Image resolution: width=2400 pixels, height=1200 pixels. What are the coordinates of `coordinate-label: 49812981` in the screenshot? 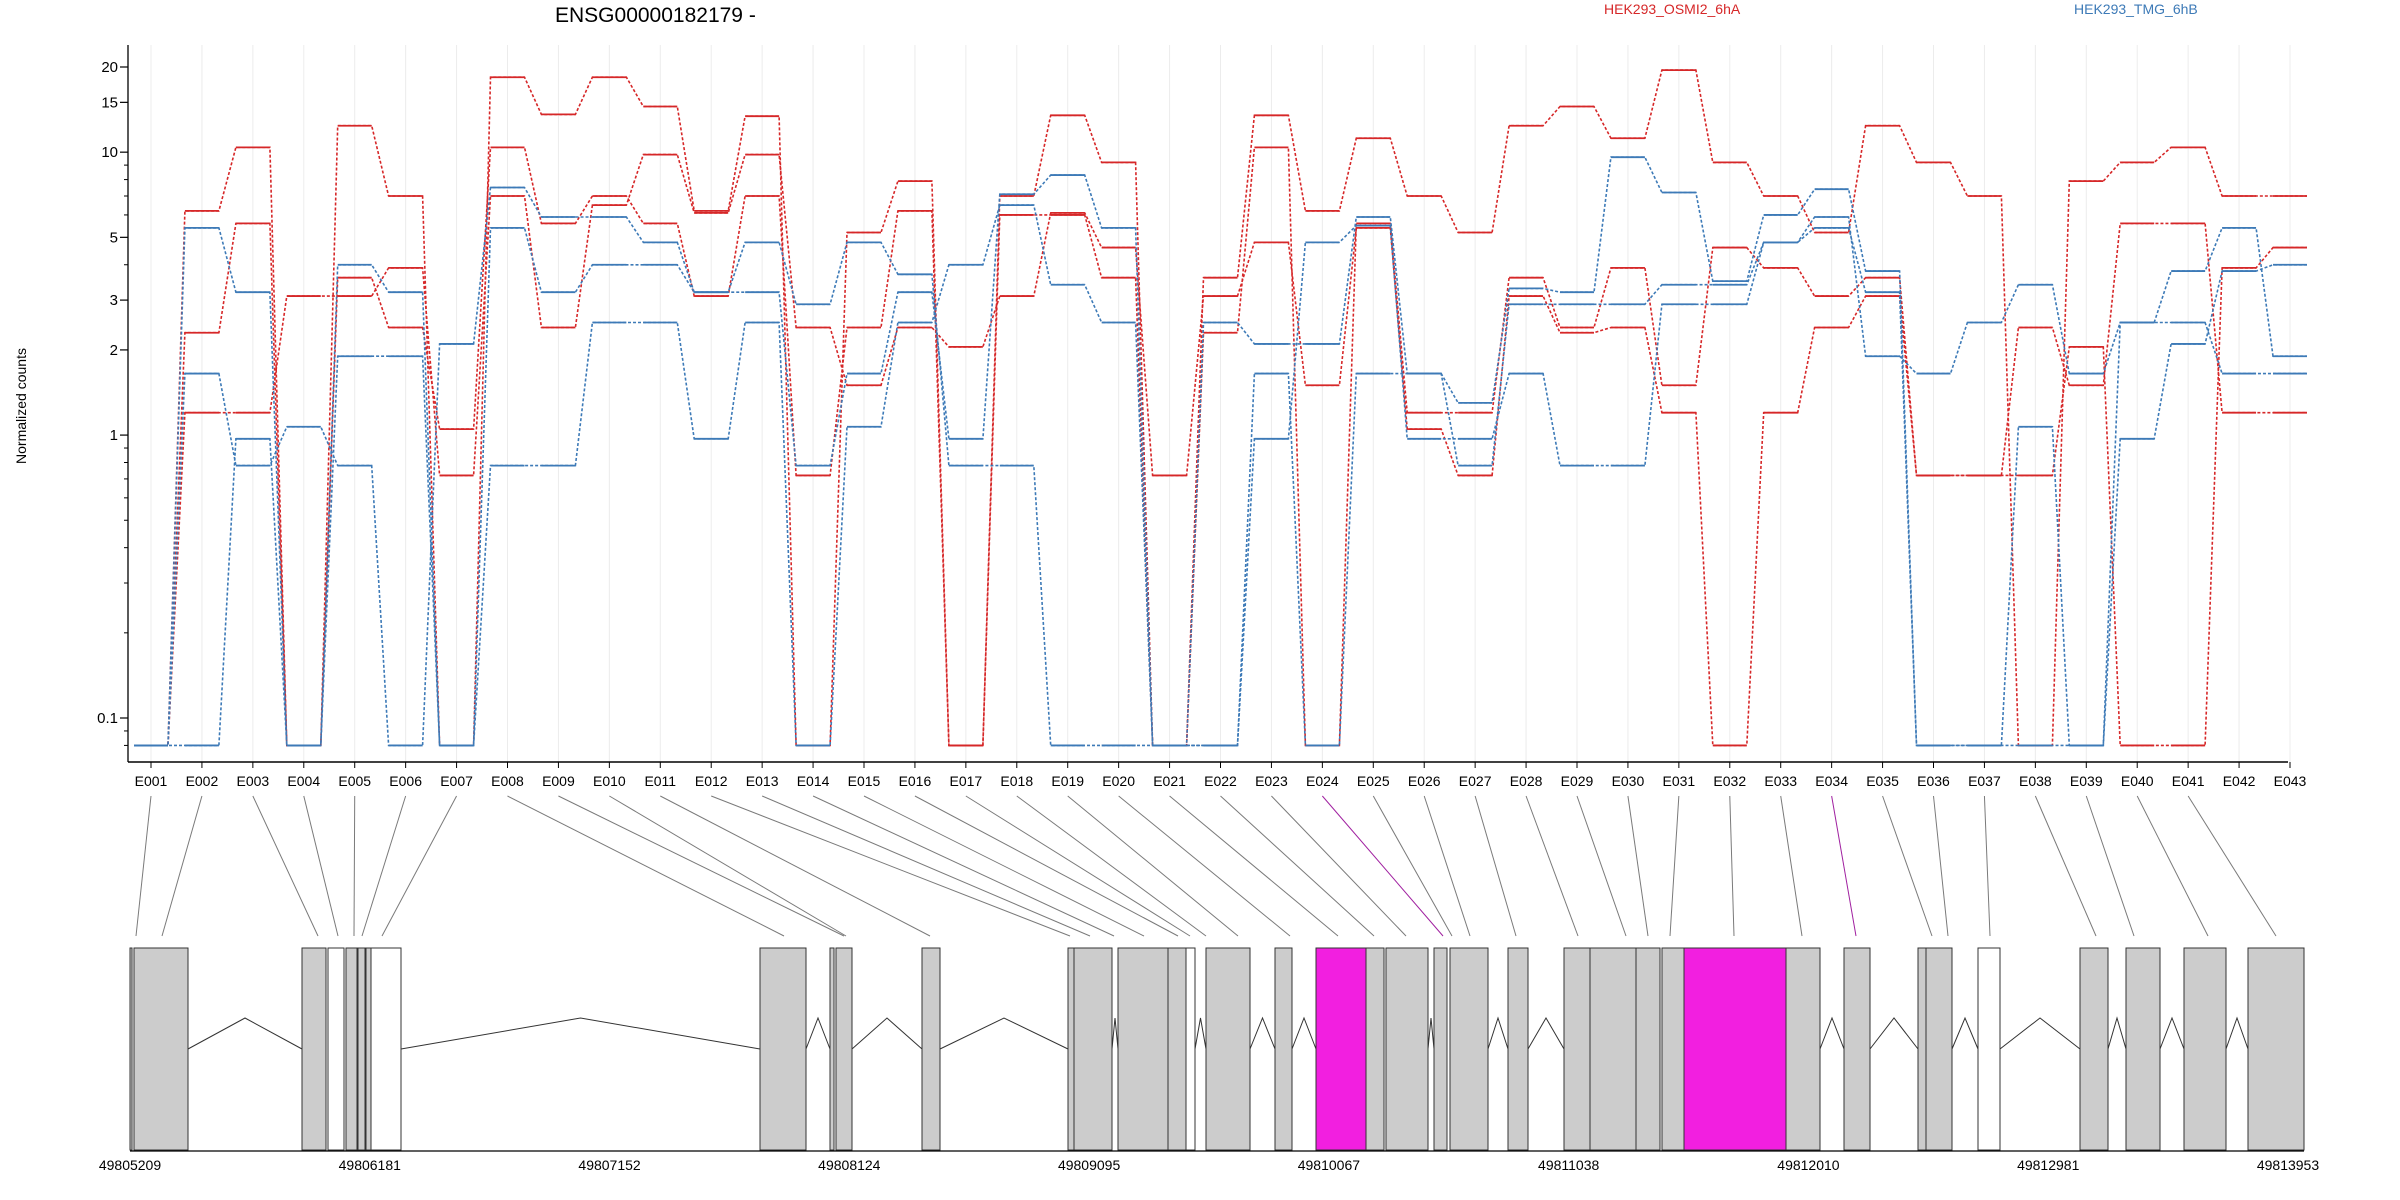 It's located at (2048, 1165).